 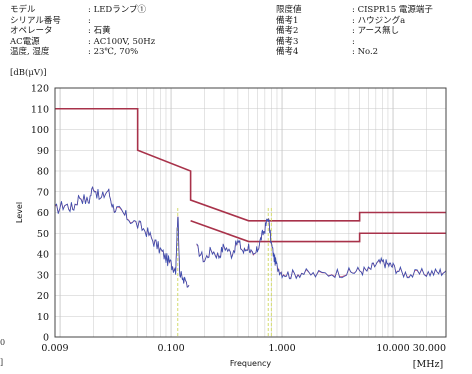 I want to click on header-left-keys: モデル シリアル番号 オペレータ AC電源 温度, 湿度, so click(x=35, y=31).